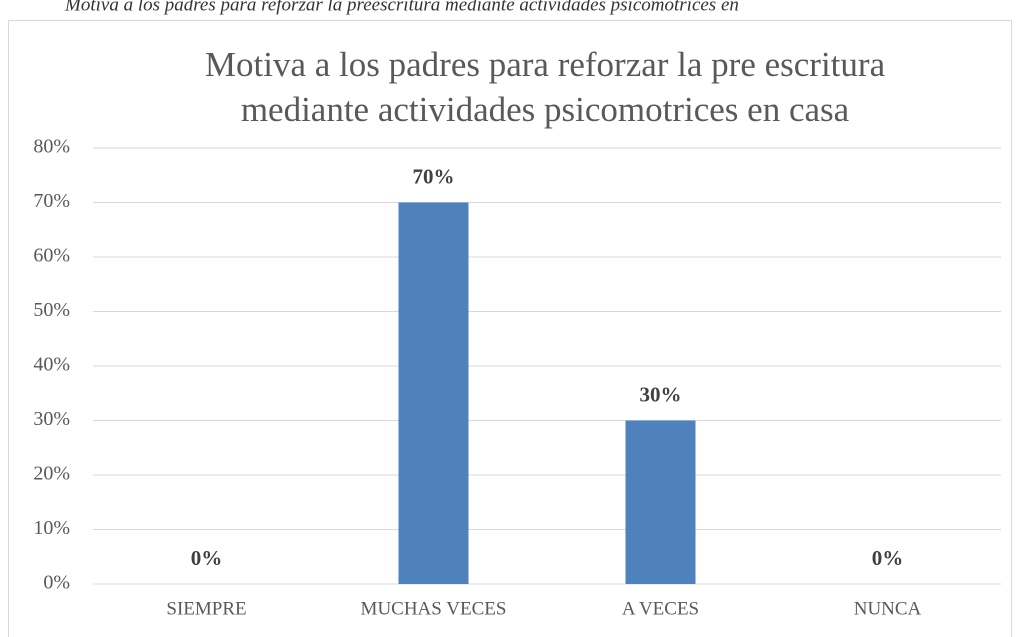 This screenshot has height=637, width=1019. I want to click on y-tick-label: 80%, so click(51, 147).